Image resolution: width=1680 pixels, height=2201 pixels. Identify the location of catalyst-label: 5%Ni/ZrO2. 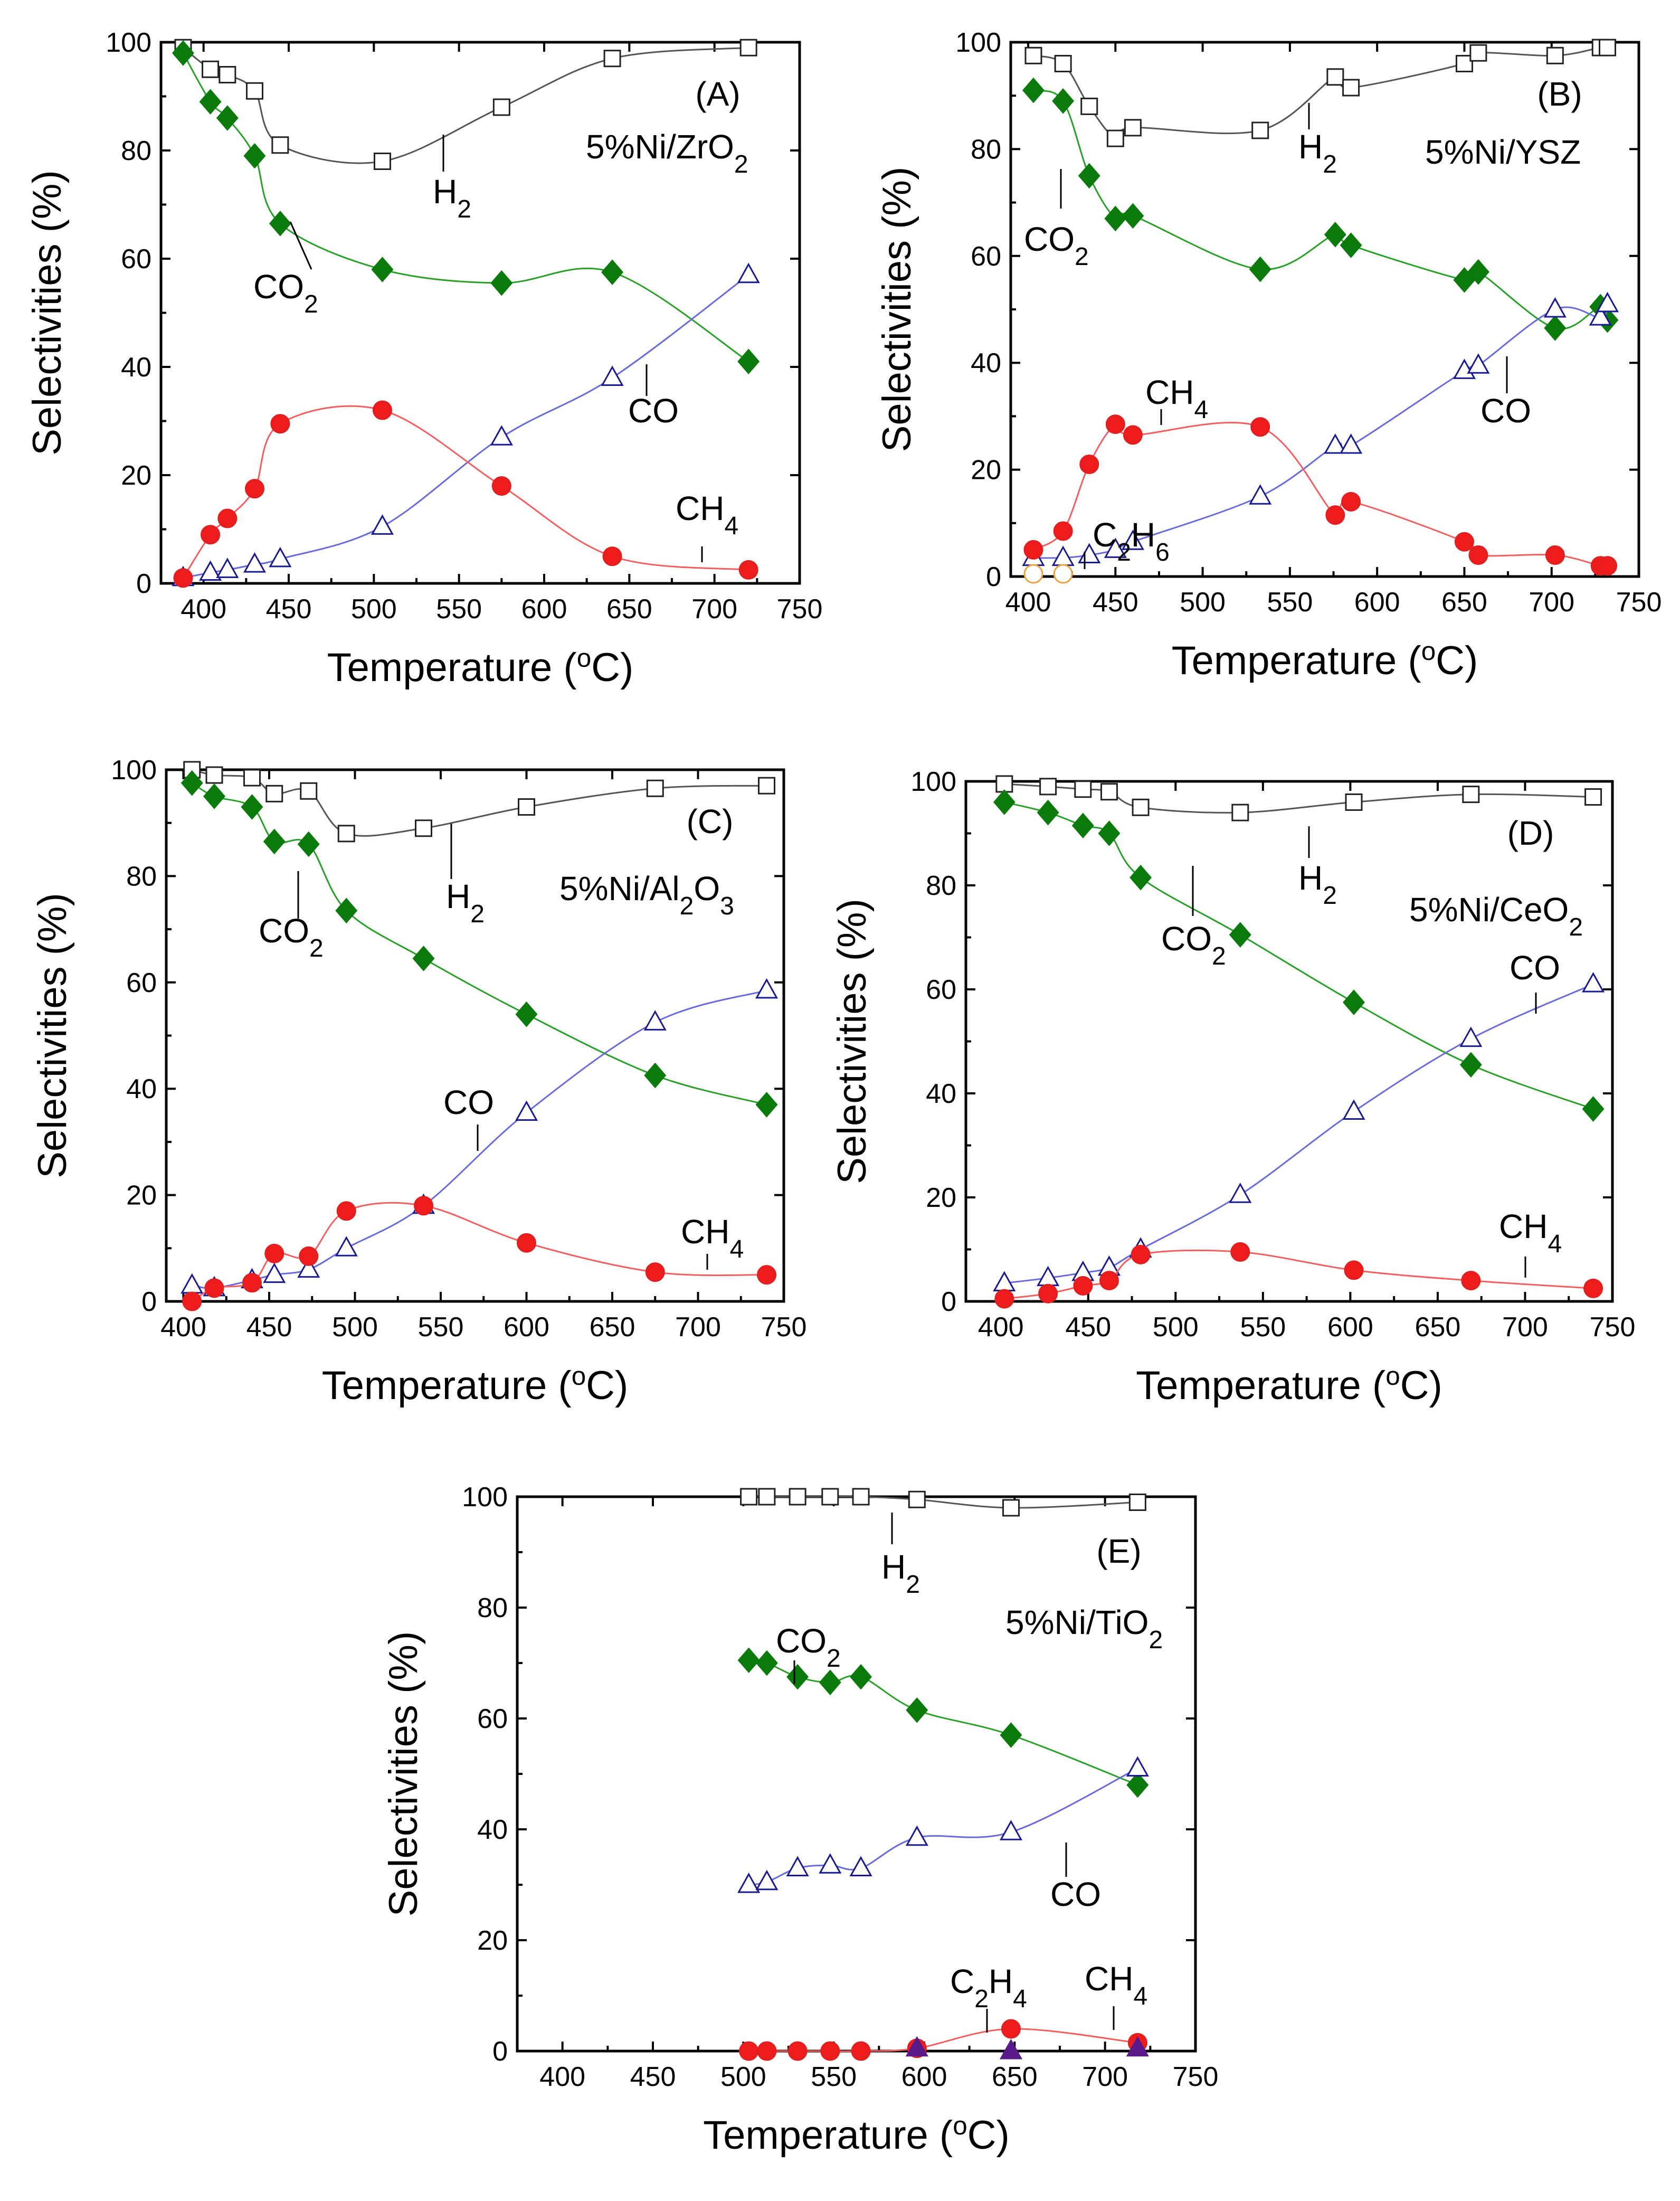
(667, 153).